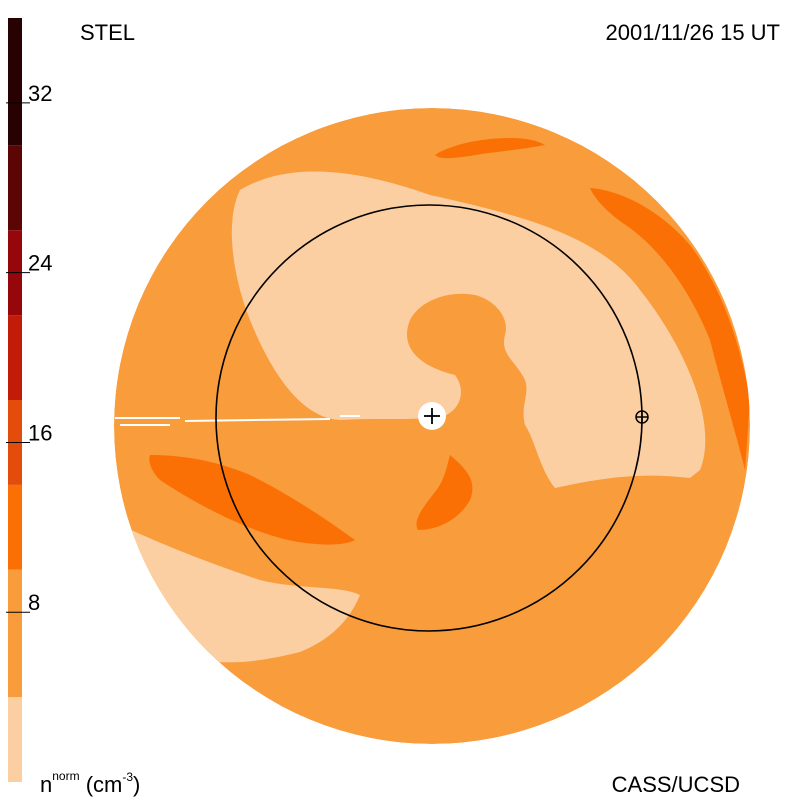  What do you see at coordinates (432, 416) in the screenshot?
I see `sun-marker` at bounding box center [432, 416].